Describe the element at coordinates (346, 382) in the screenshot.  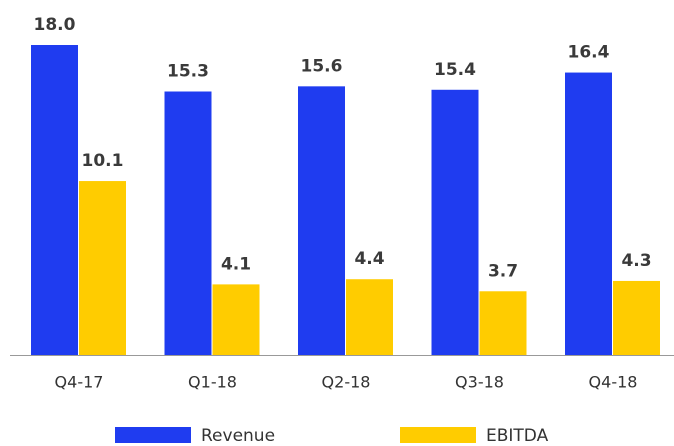
I see `x-tick-label: Q2-18` at that location.